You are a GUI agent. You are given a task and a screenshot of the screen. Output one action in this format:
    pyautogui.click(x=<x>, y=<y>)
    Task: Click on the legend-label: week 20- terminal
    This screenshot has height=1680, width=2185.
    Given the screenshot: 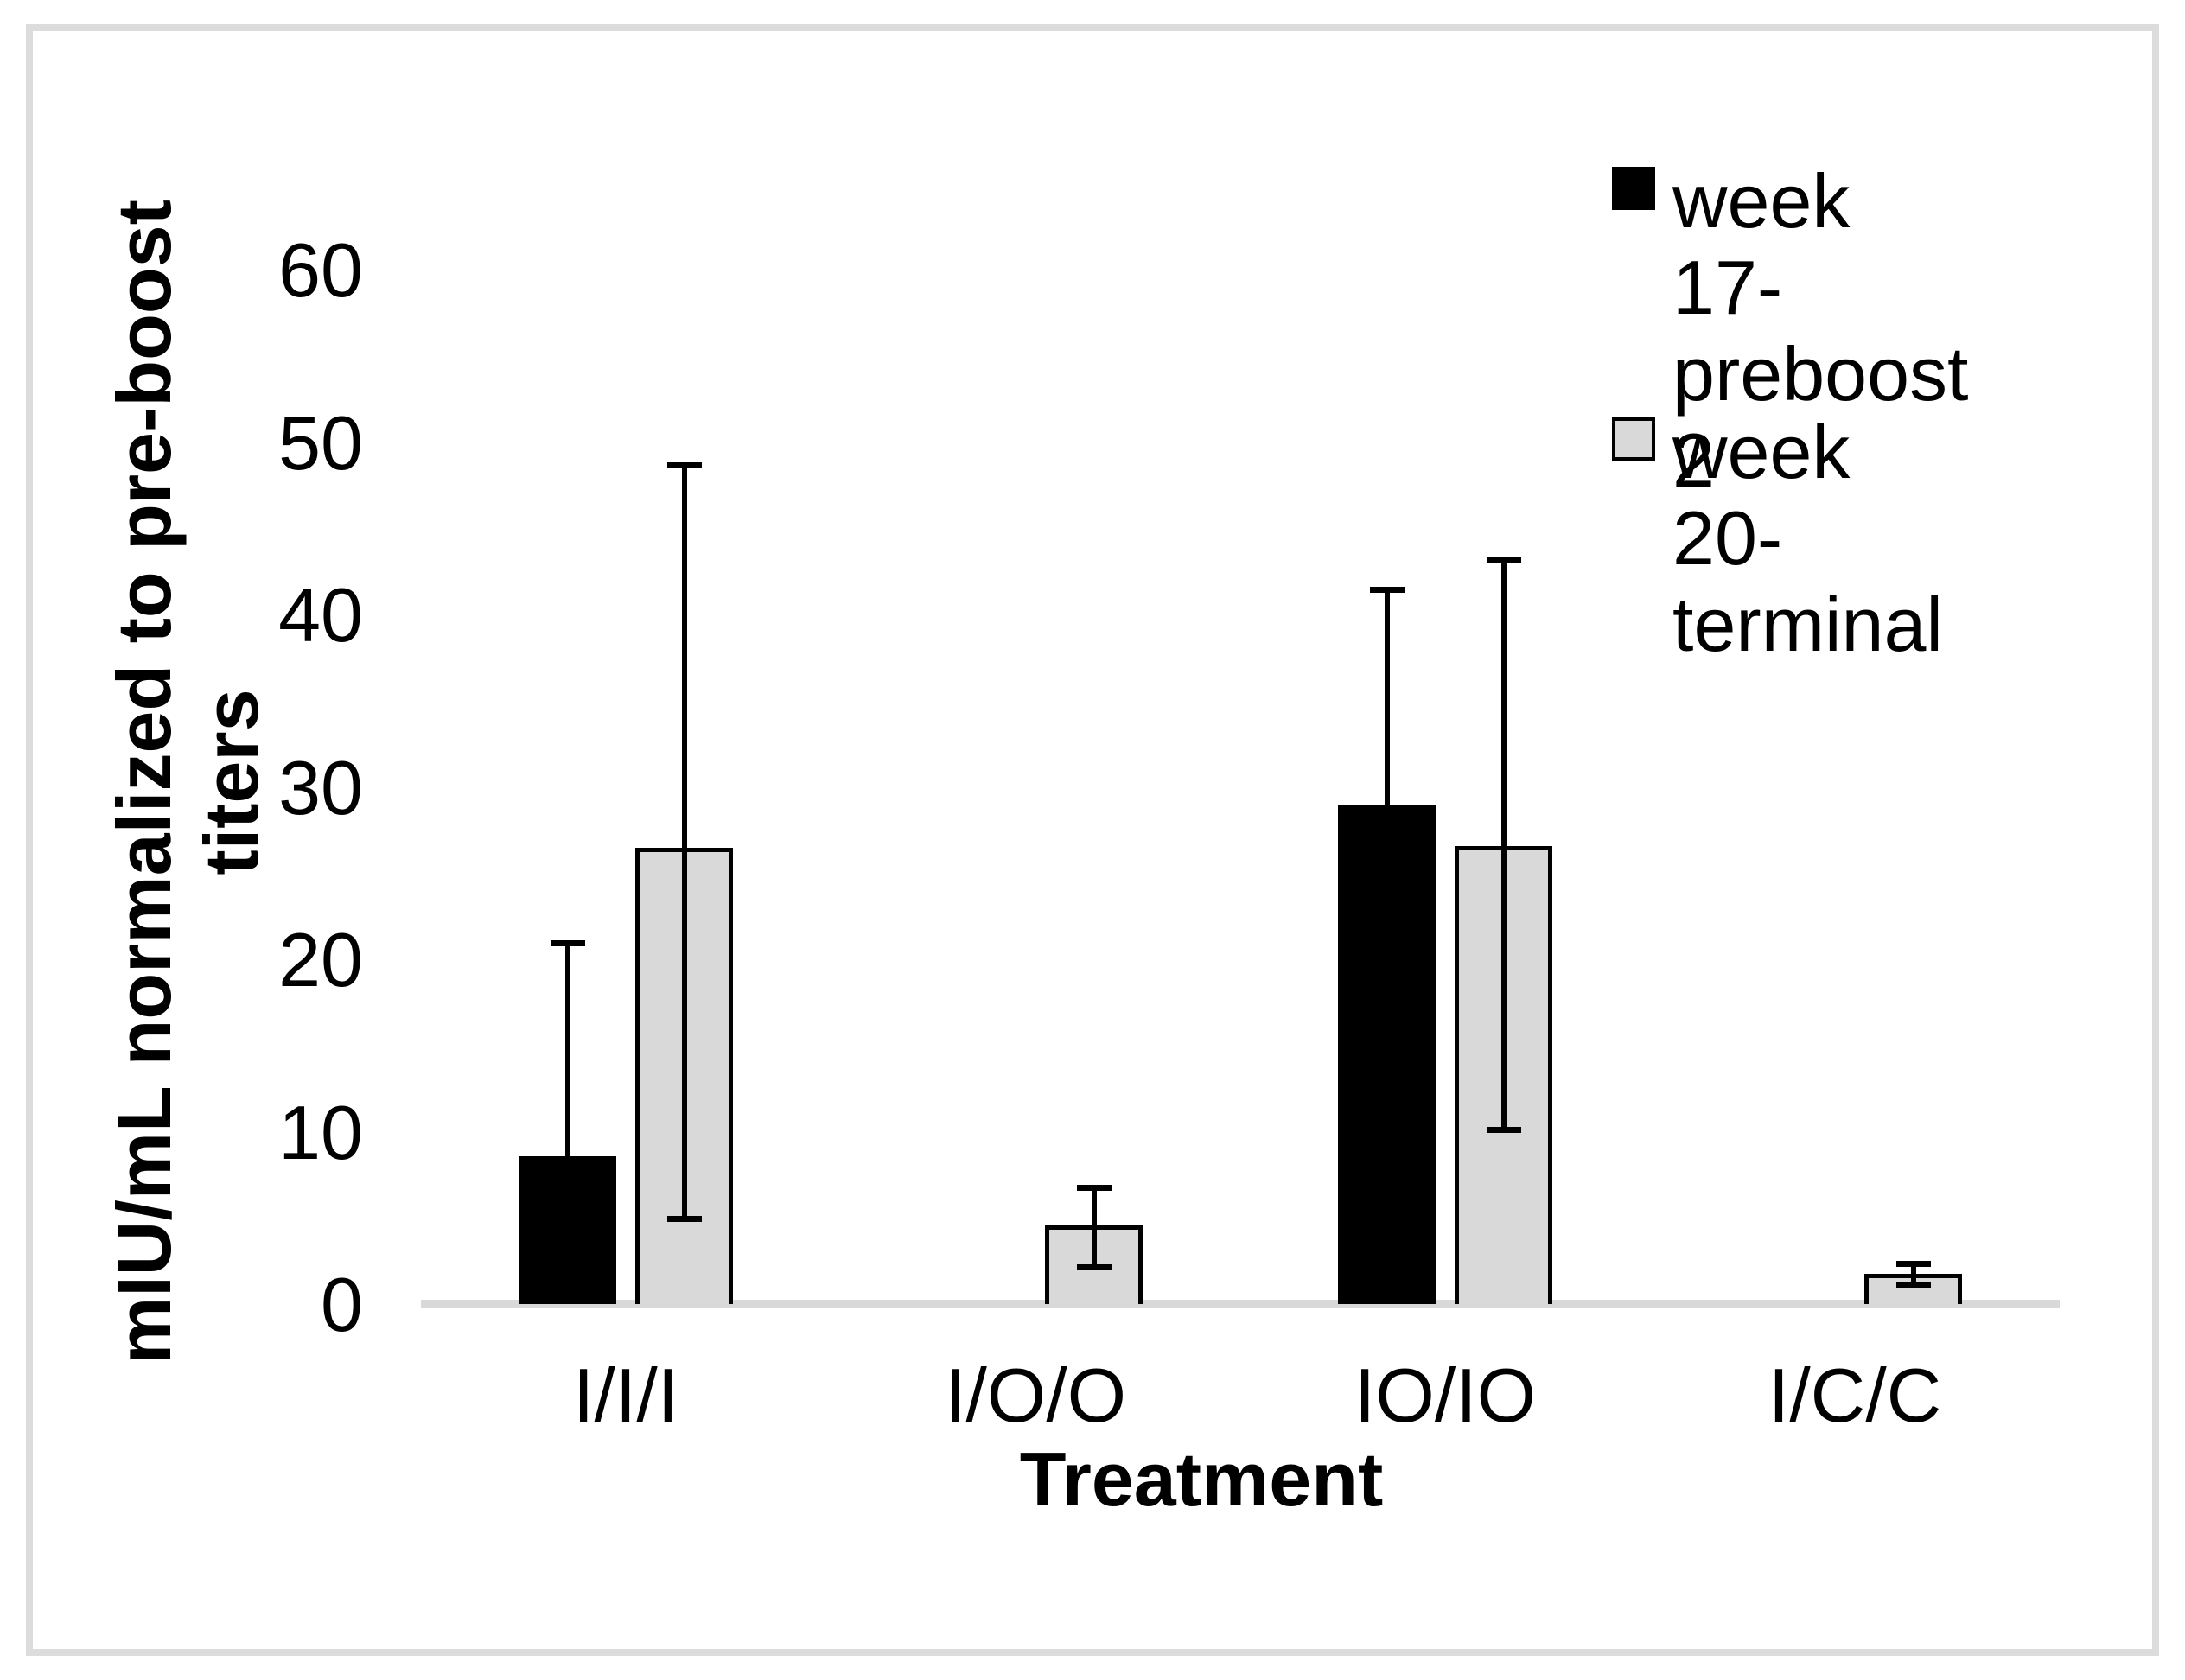 What is the action you would take?
    pyautogui.click(x=1807, y=538)
    